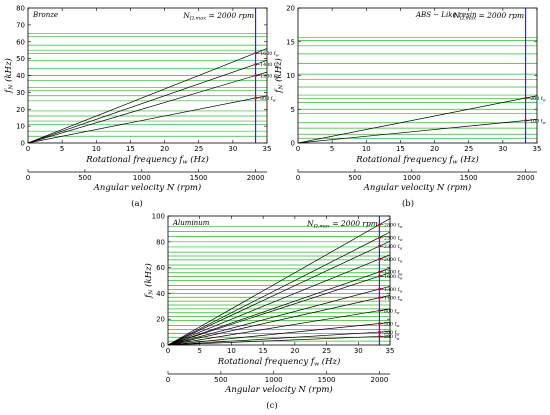 This screenshot has height=415, width=550. What do you see at coordinates (392, 324) in the screenshot?
I see `order-label-500: 500 fw` at bounding box center [392, 324].